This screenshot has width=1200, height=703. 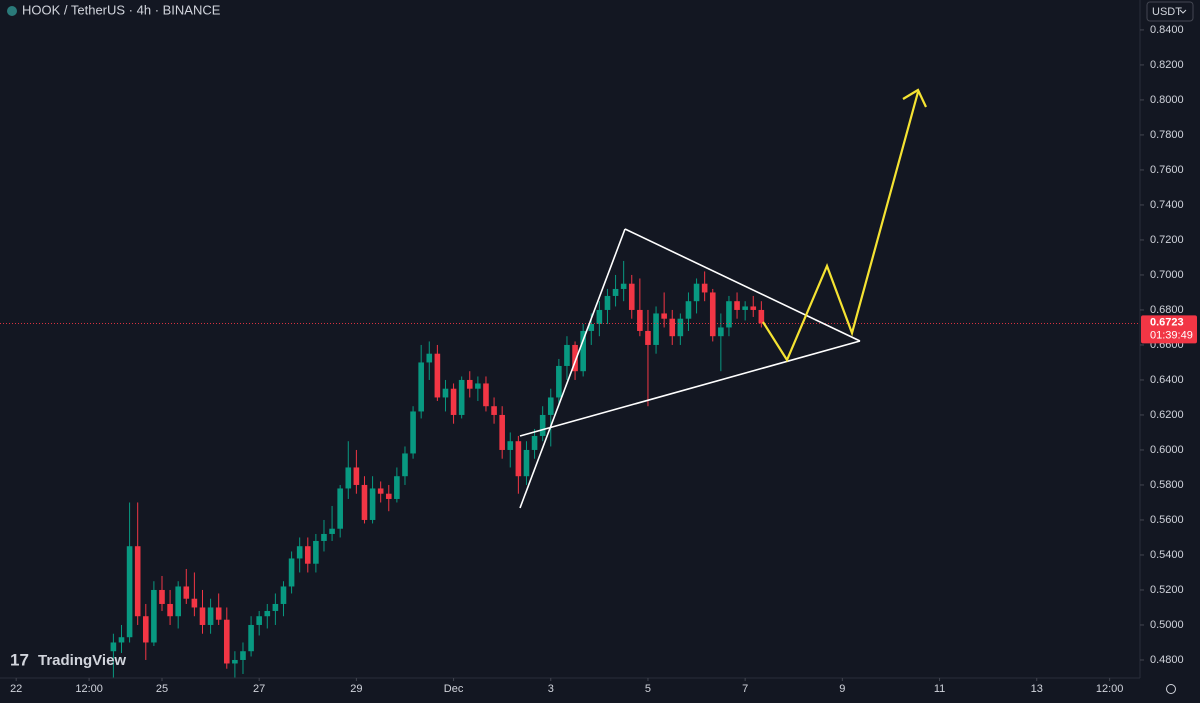 What do you see at coordinates (1183, 11) in the screenshot?
I see `dropdown-icon` at bounding box center [1183, 11].